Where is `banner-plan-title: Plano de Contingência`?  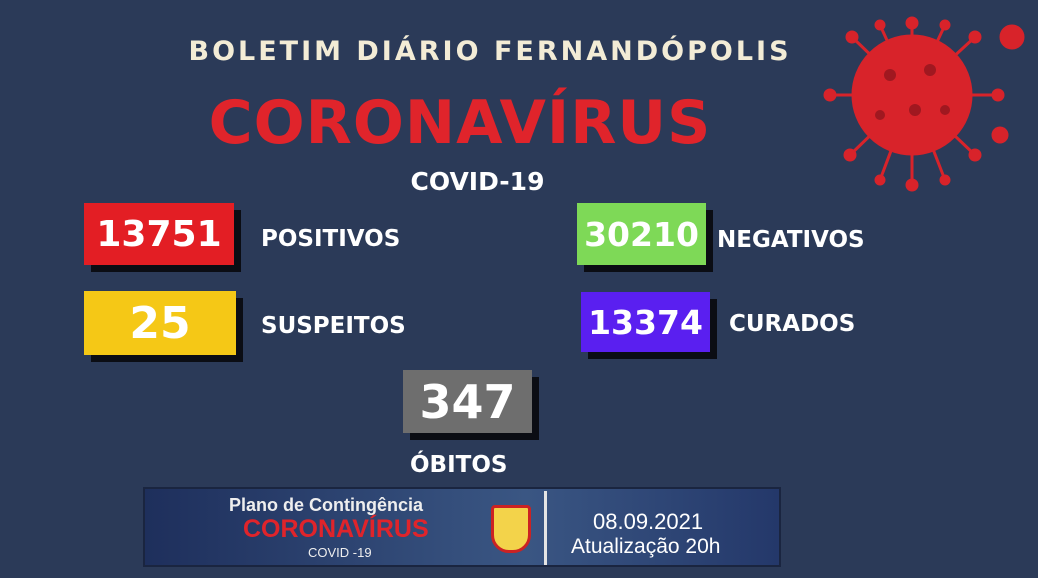 banner-plan-title: Plano de Contingência is located at coordinates (326, 505).